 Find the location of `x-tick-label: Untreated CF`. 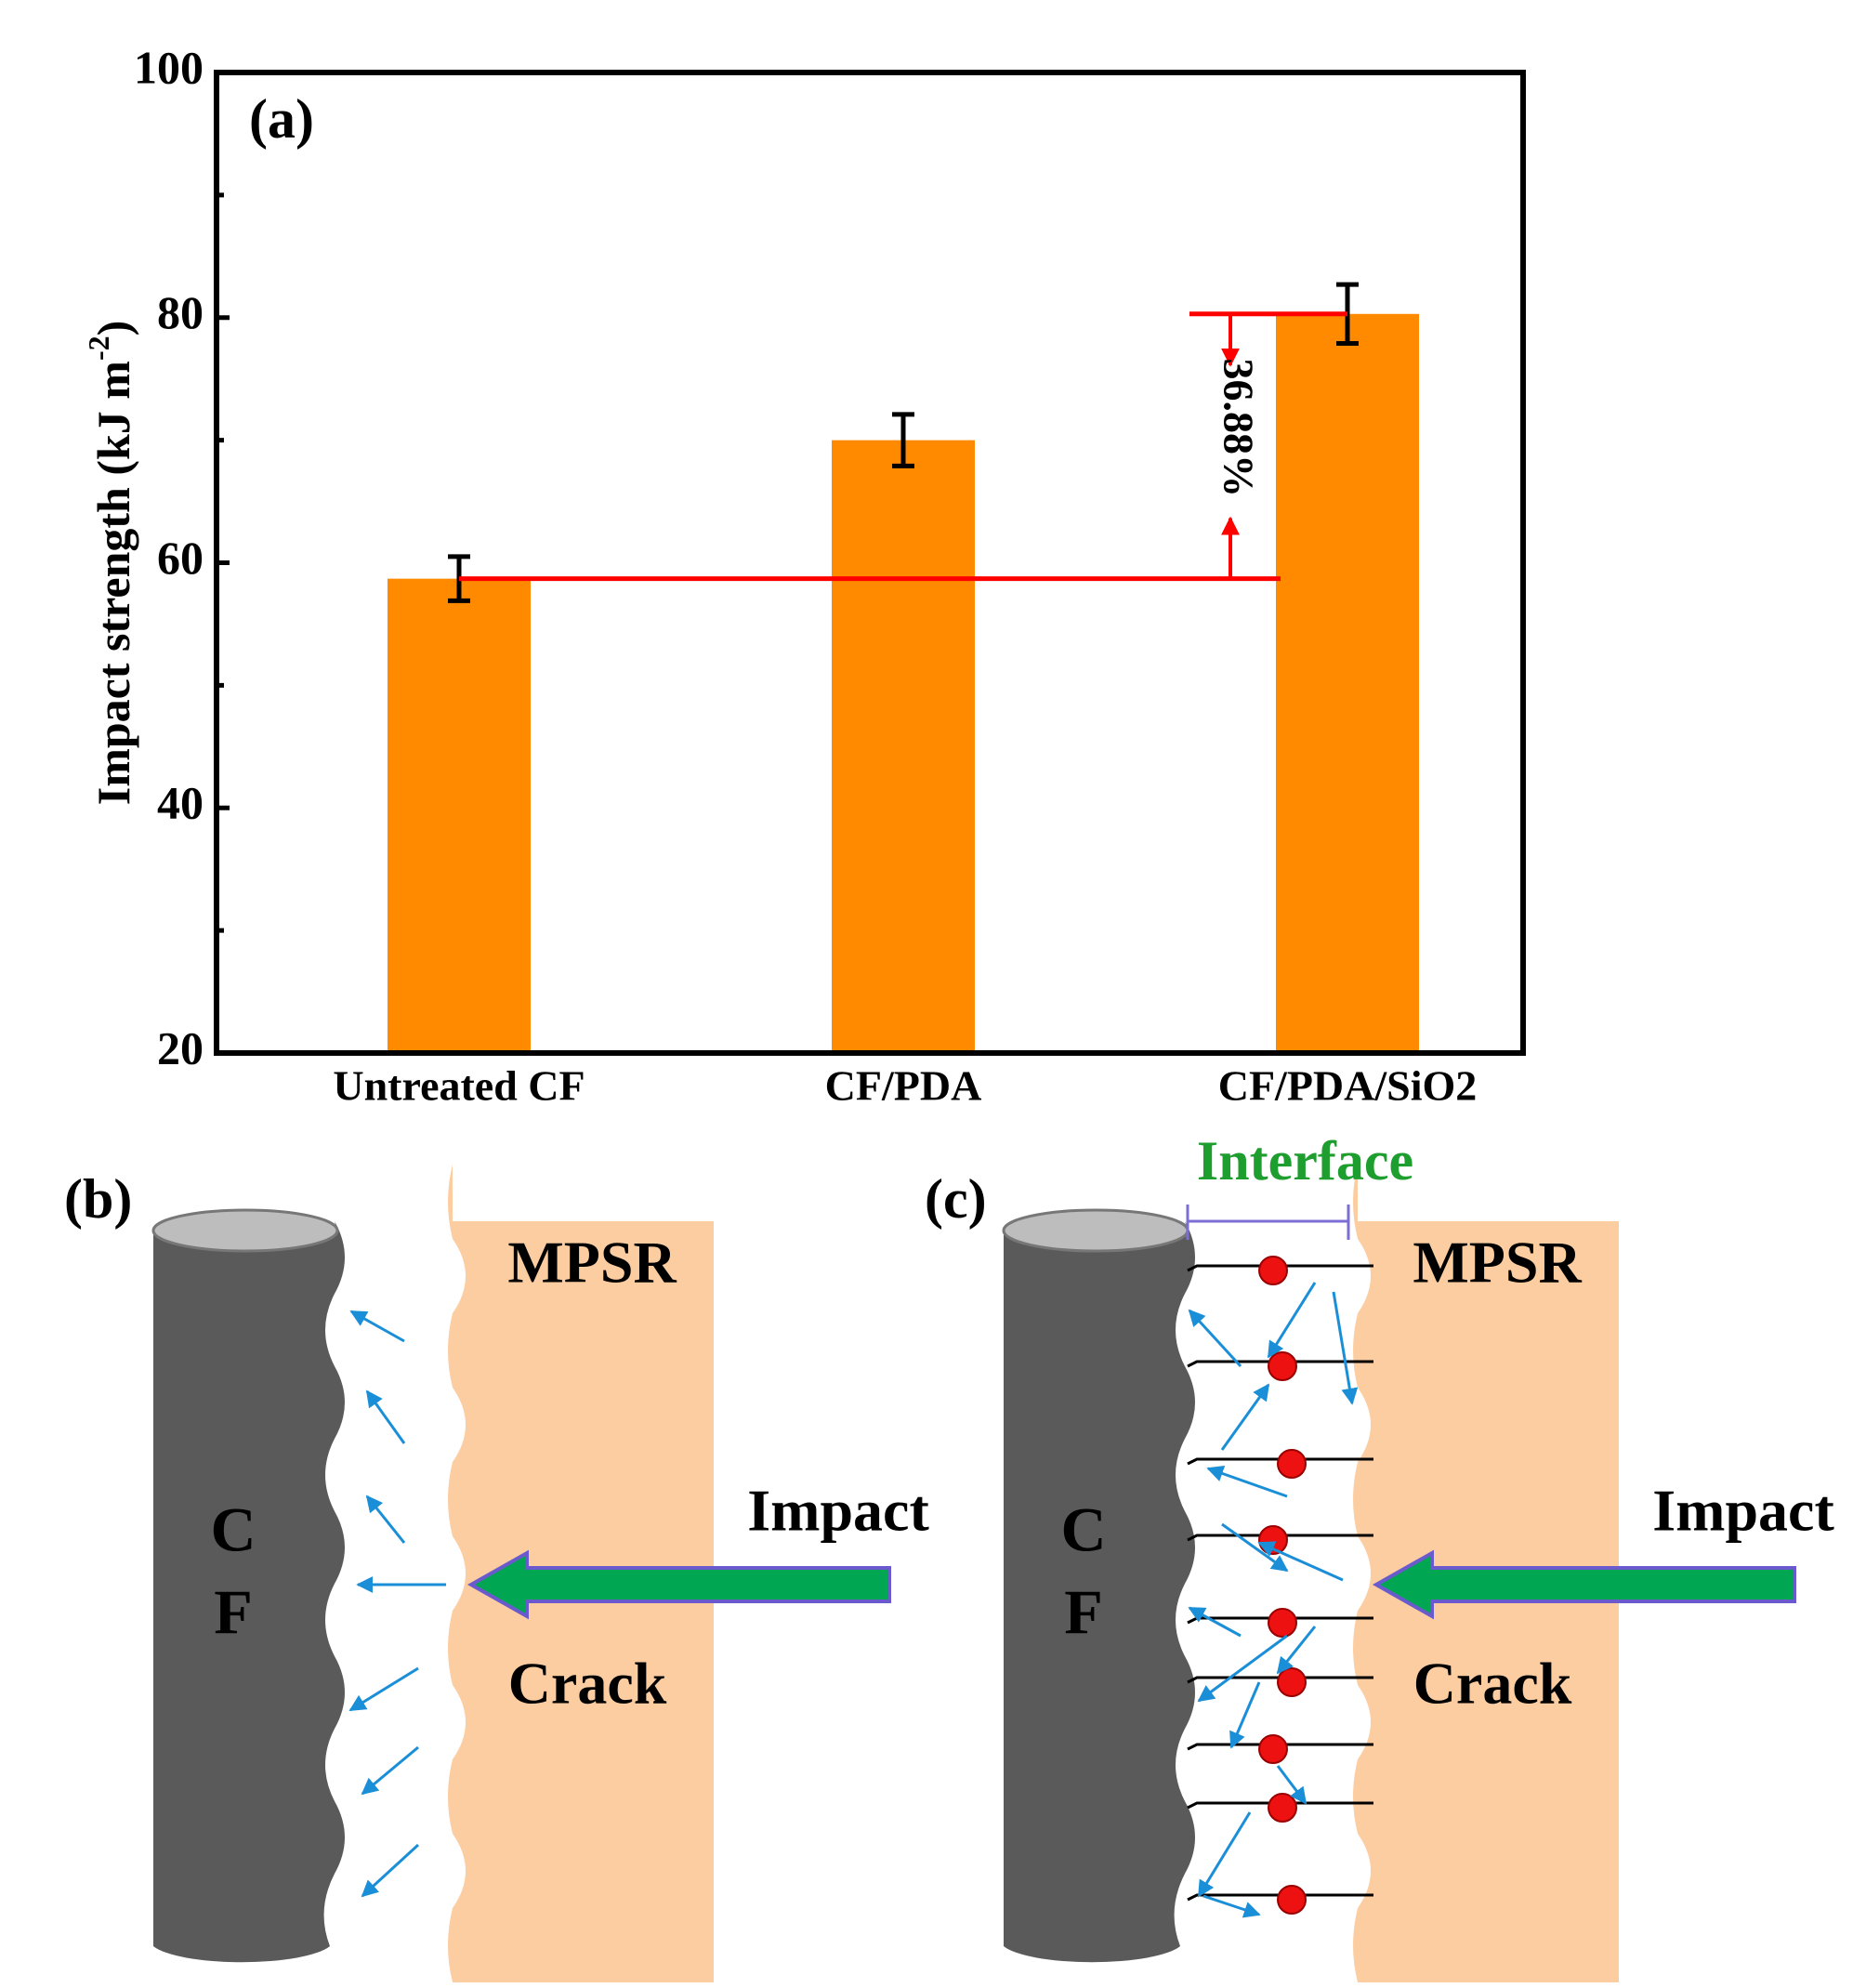

x-tick-label: Untreated CF is located at coordinates (459, 1086).